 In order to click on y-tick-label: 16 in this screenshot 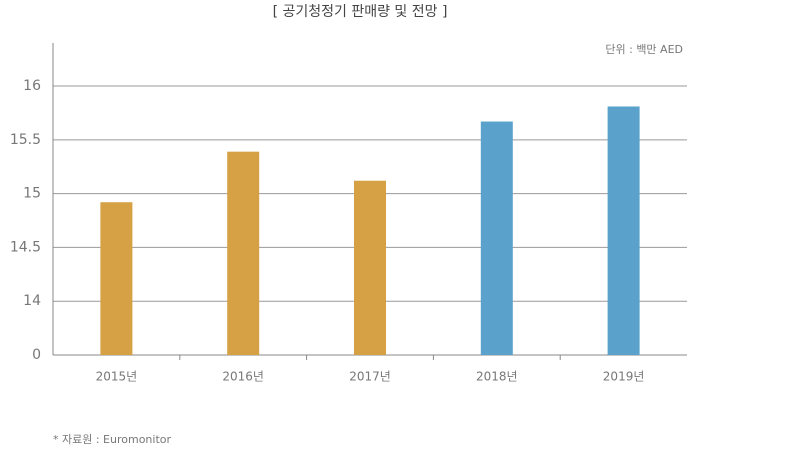, I will do `click(32, 86)`.